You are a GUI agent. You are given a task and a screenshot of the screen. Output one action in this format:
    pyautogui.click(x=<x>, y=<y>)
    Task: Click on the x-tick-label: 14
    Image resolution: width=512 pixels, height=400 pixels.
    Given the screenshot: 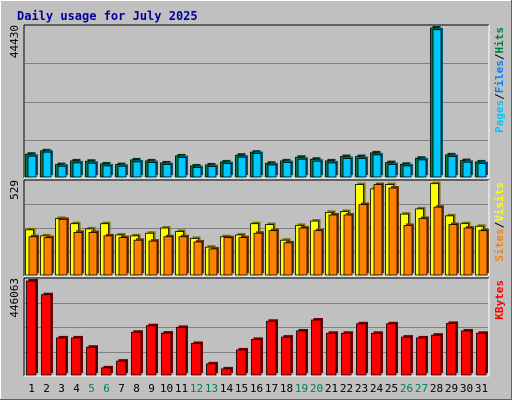 What is the action you would take?
    pyautogui.click(x=227, y=388)
    